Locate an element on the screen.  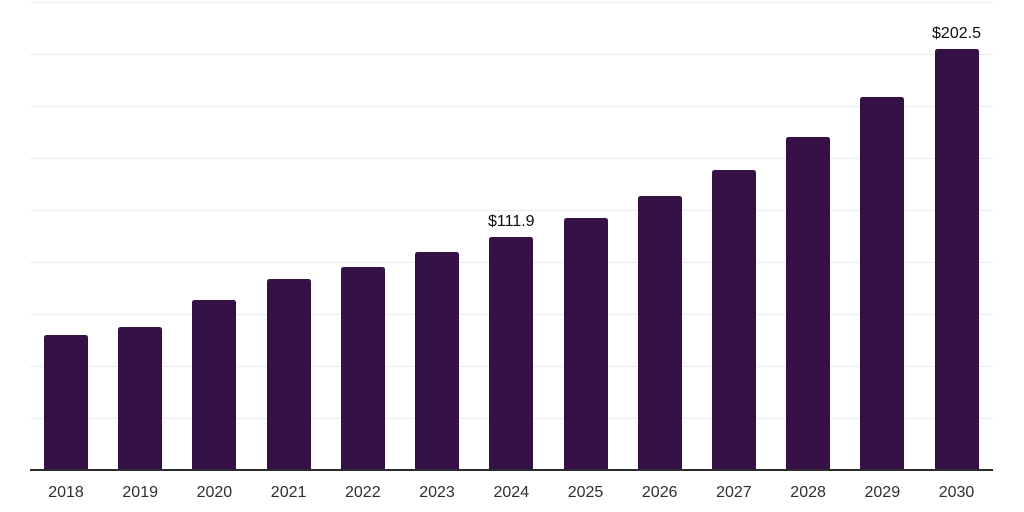
x-tick-2026: 2026 is located at coordinates (659, 492).